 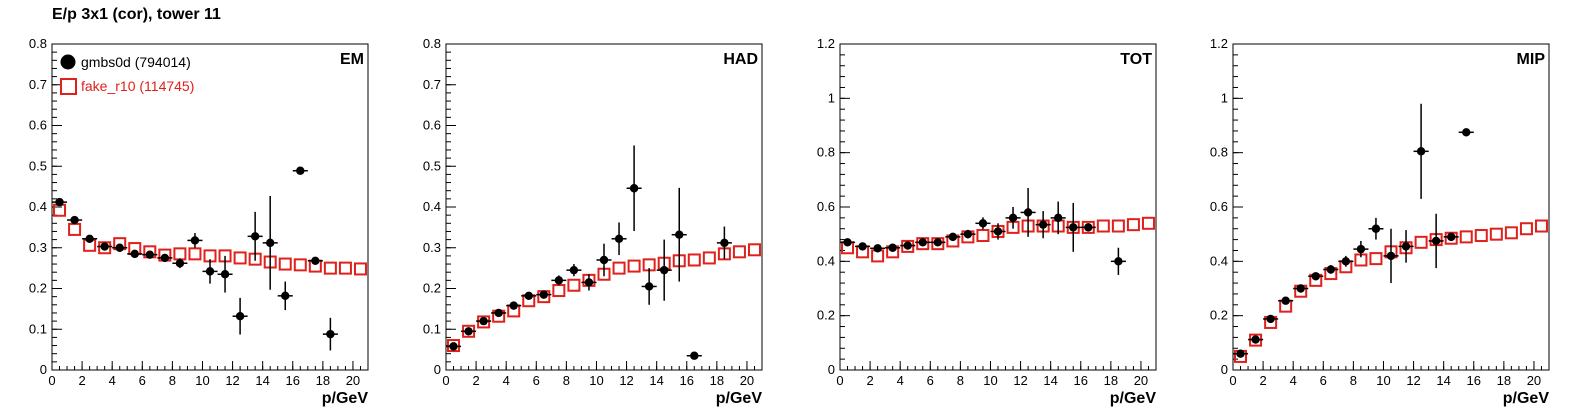 What do you see at coordinates (352, 59) in the screenshot?
I see `panel-label: EM` at bounding box center [352, 59].